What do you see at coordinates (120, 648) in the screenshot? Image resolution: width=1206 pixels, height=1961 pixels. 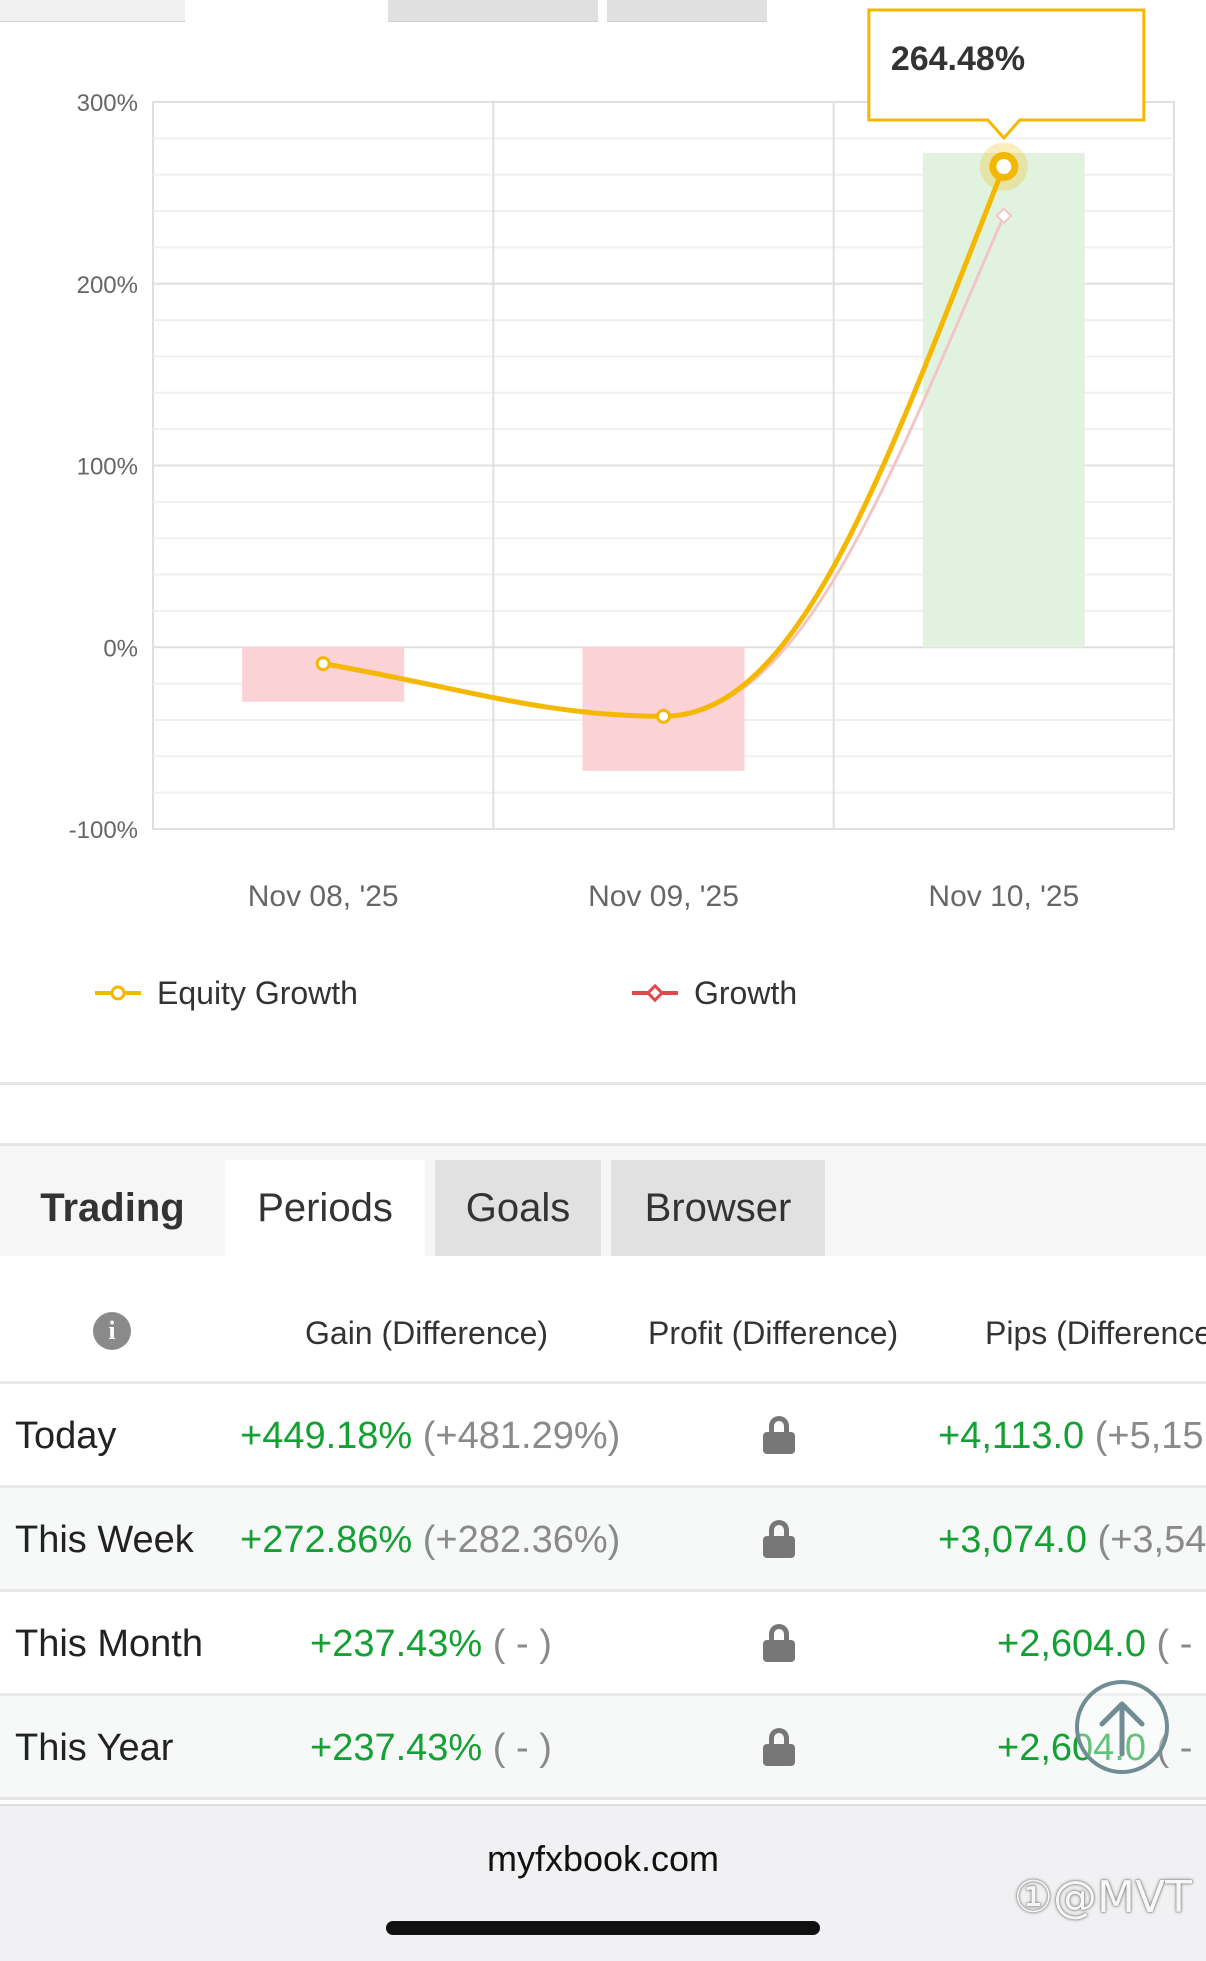 I see `y-tick-label: 0%` at bounding box center [120, 648].